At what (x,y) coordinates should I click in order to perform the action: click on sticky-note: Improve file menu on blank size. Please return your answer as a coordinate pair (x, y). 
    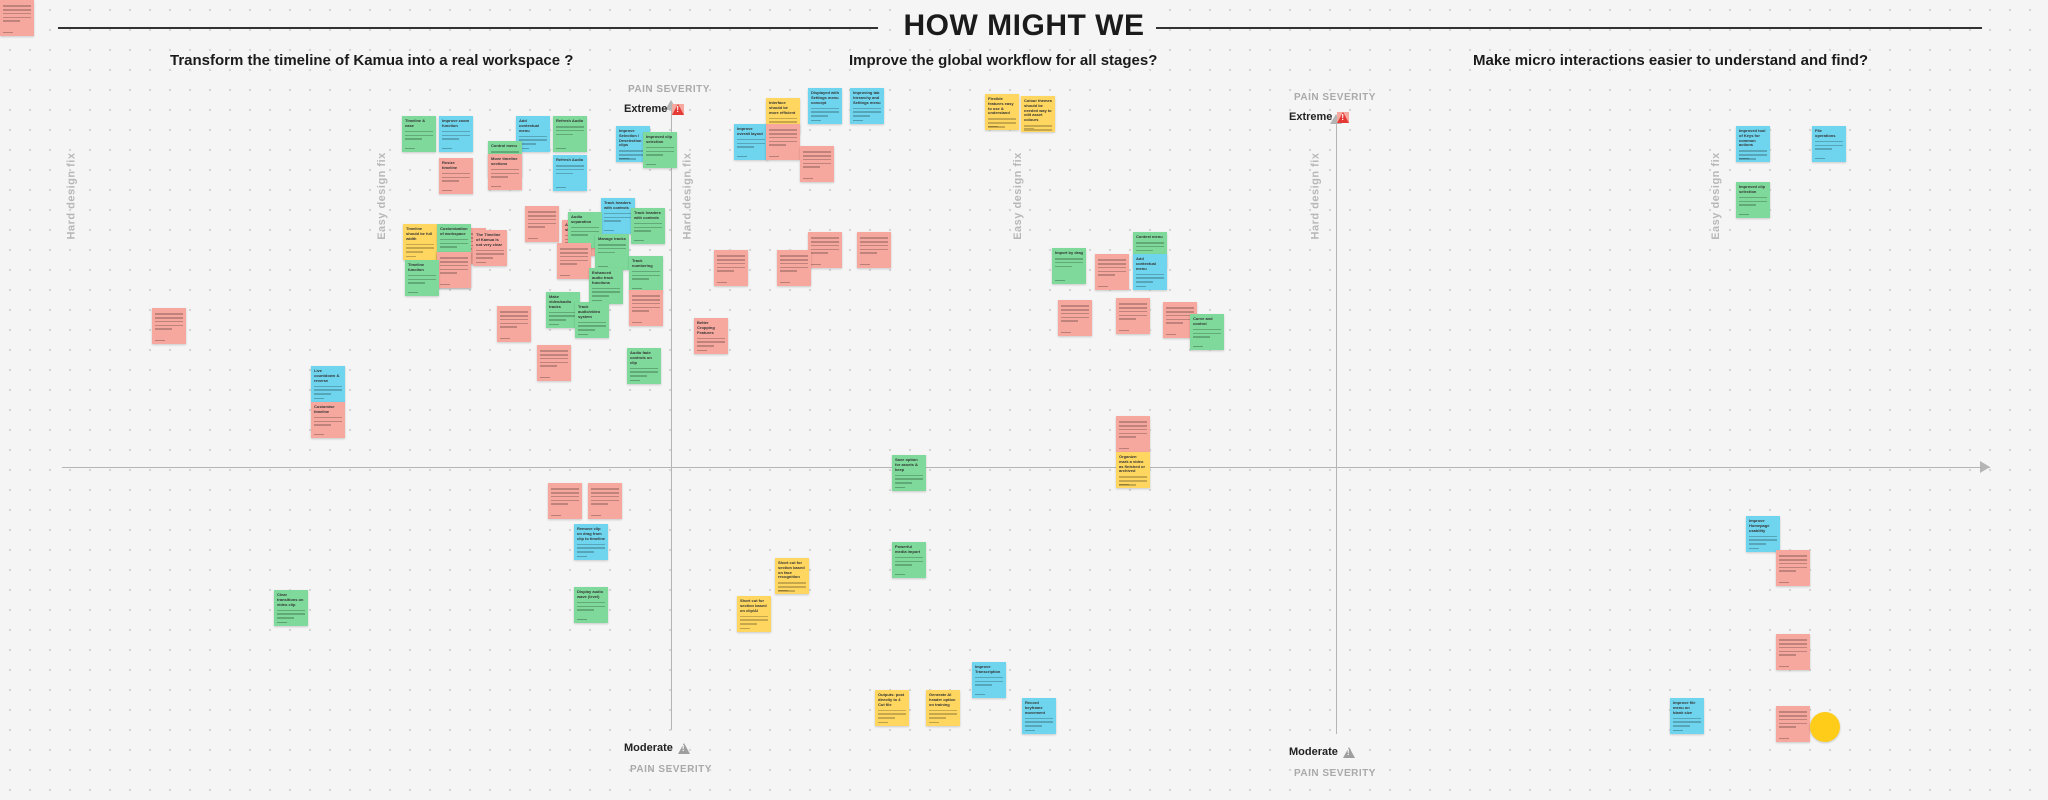
    Looking at the image, I should click on (1687, 716).